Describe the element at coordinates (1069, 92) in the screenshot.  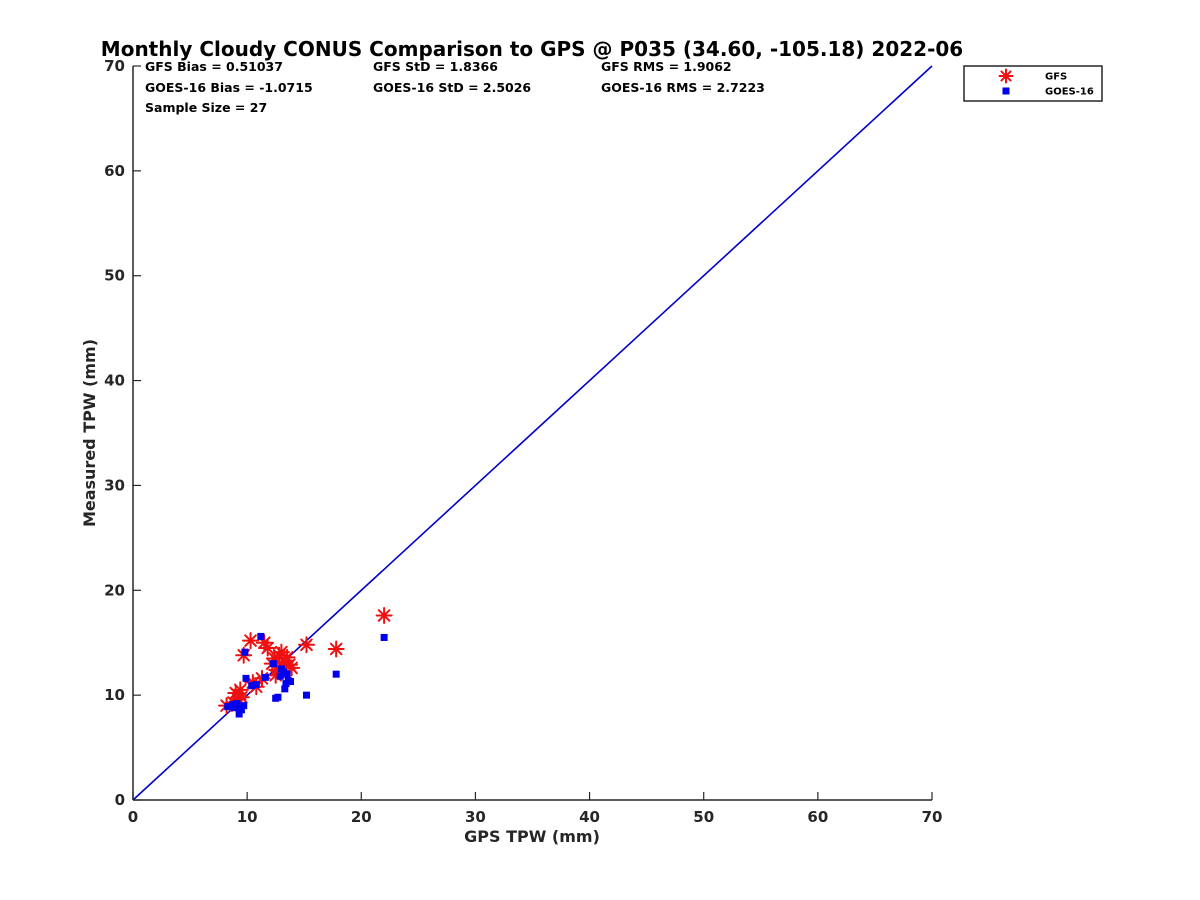
I see `legend-label: GOES-16` at that location.